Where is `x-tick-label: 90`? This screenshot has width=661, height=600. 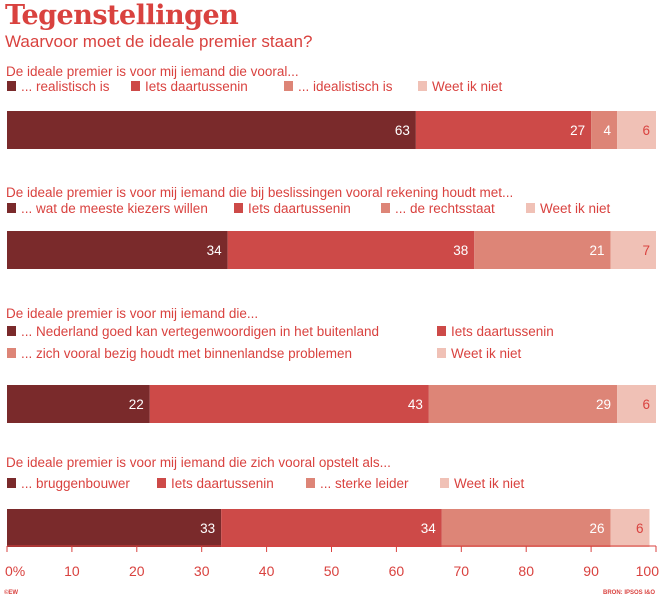 x-tick-label: 90 is located at coordinates (591, 571).